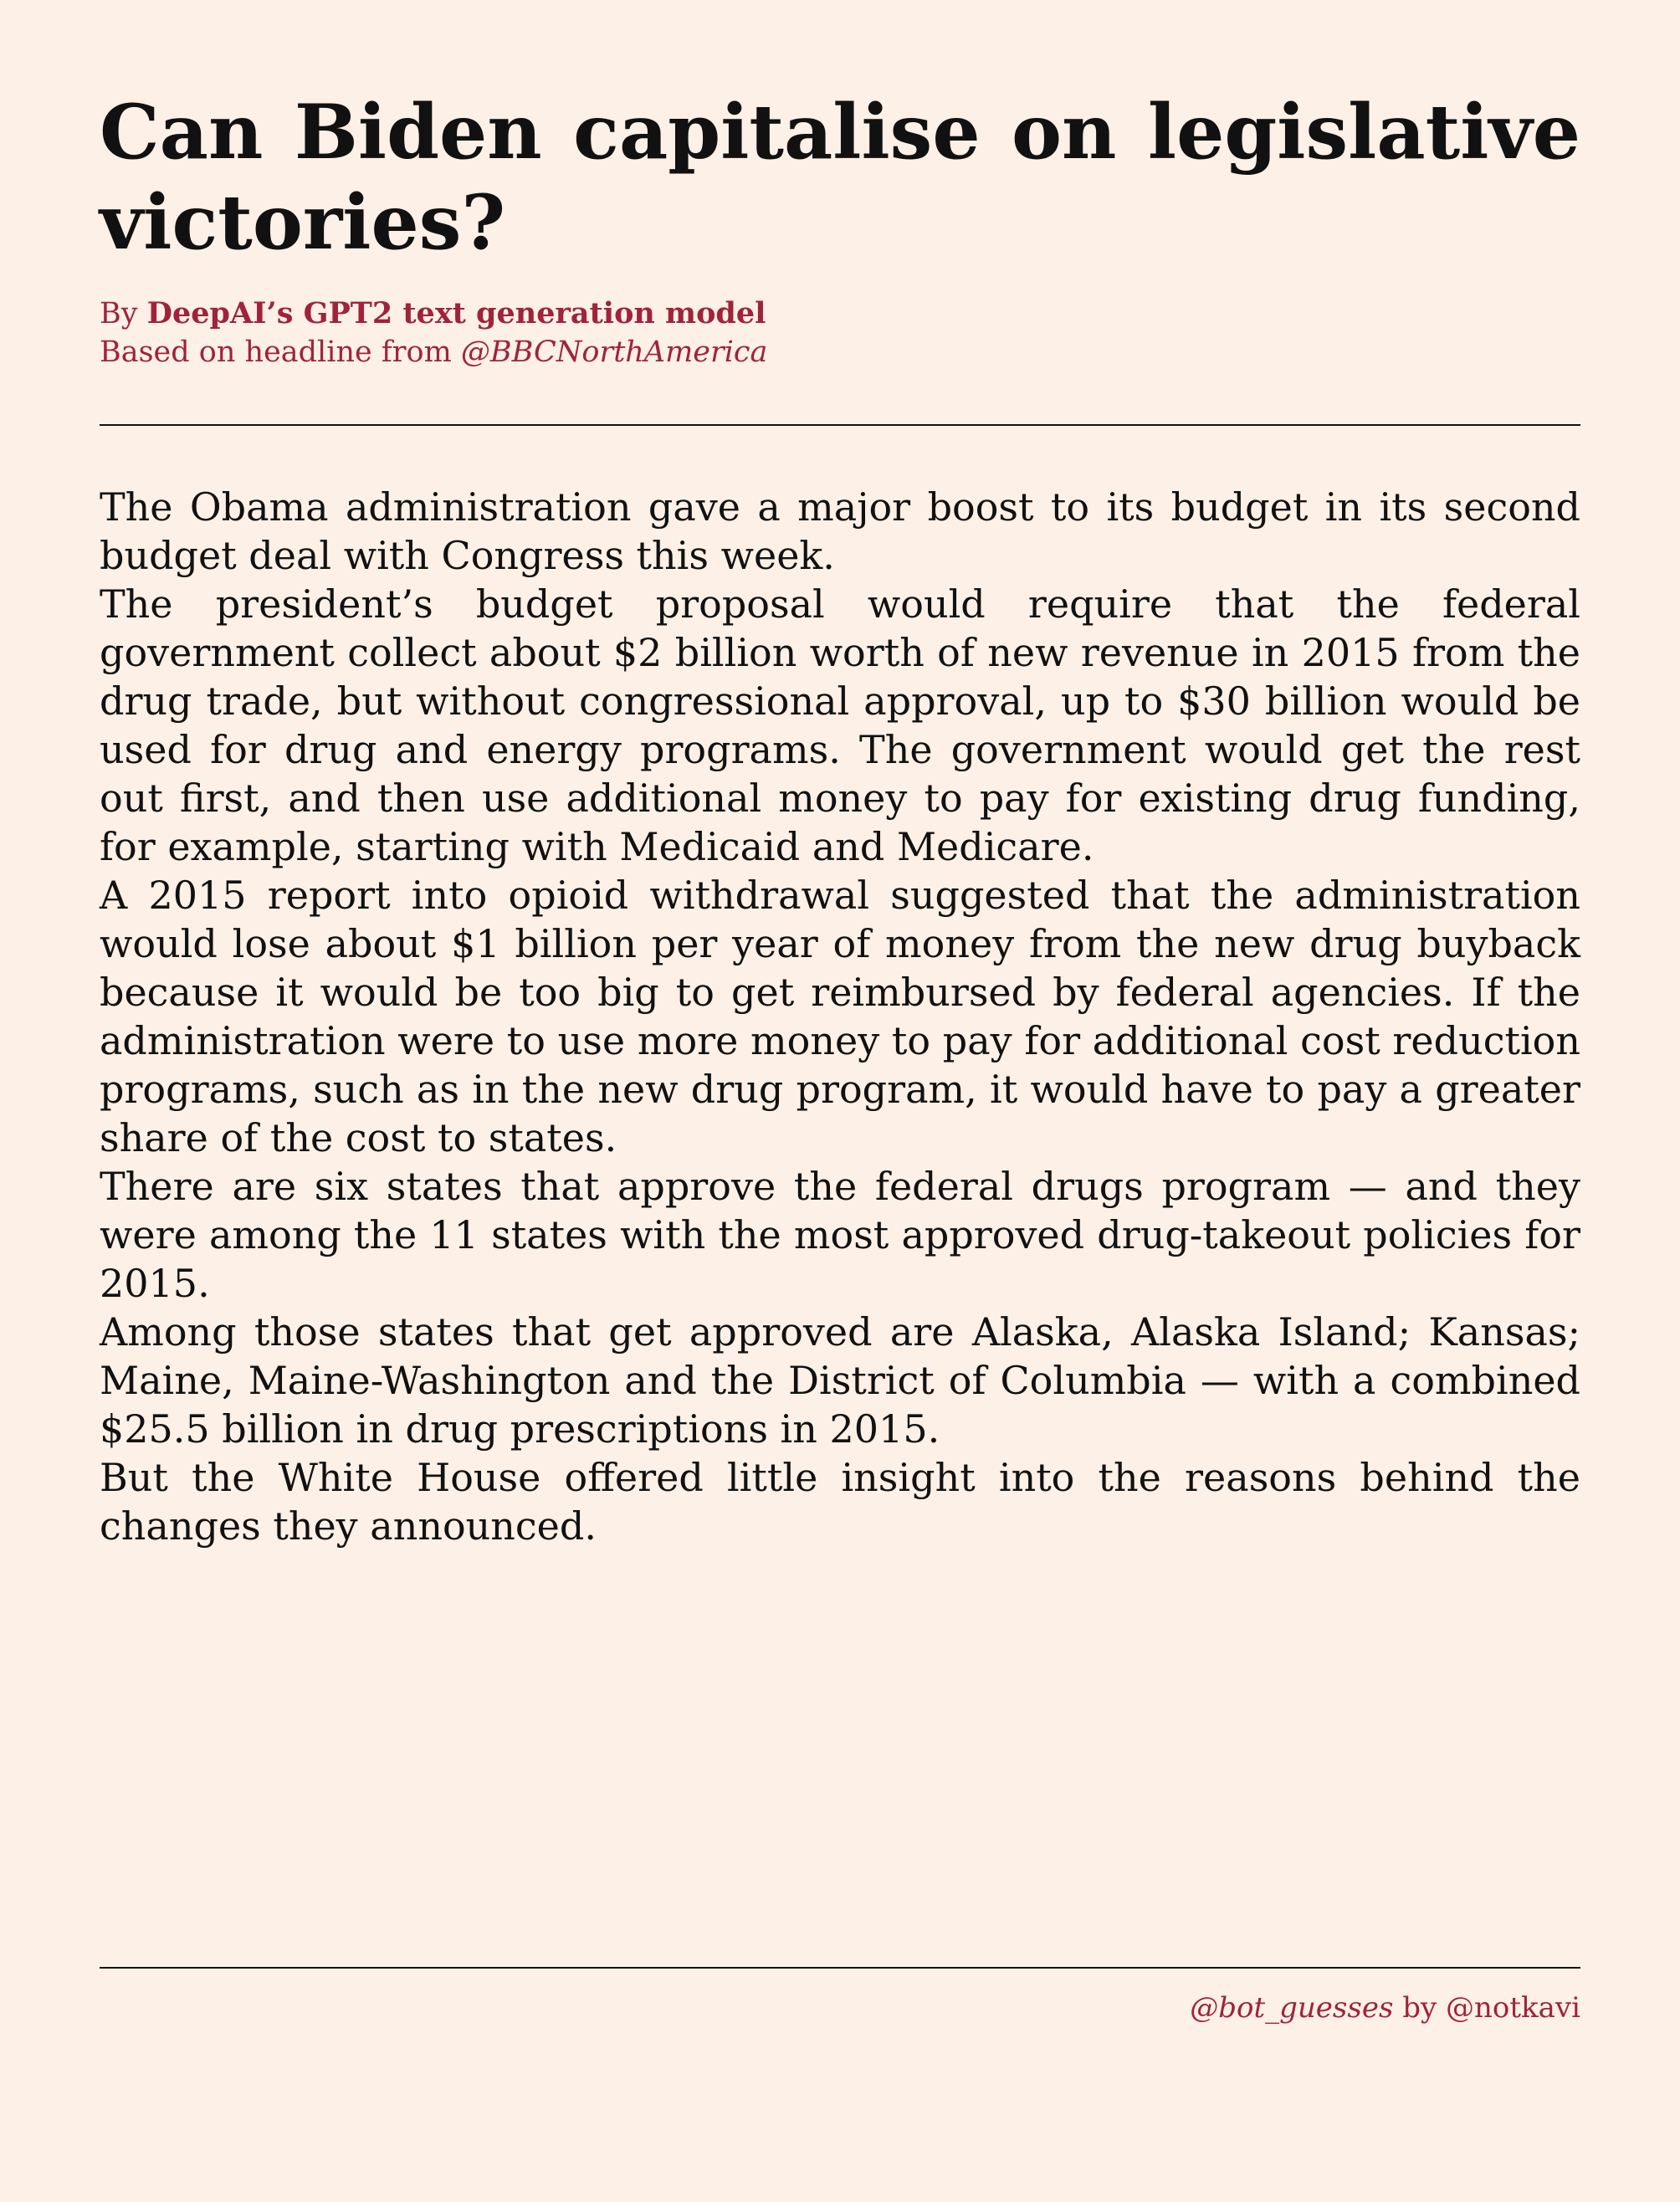 Image resolution: width=1680 pixels, height=2202 pixels. What do you see at coordinates (1292, 2008) in the screenshot?
I see `bot-handle: @bot_guesses` at bounding box center [1292, 2008].